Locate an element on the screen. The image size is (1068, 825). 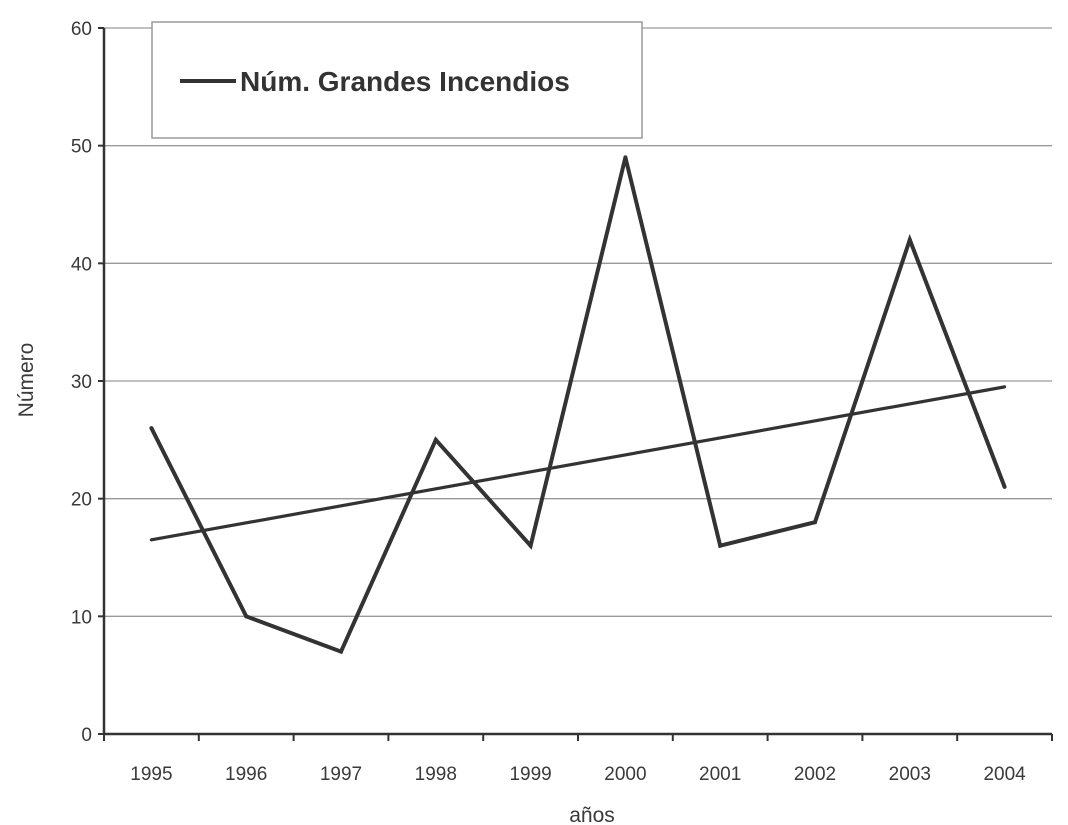
x-tick-label-2002: 2002 is located at coordinates (815, 774).